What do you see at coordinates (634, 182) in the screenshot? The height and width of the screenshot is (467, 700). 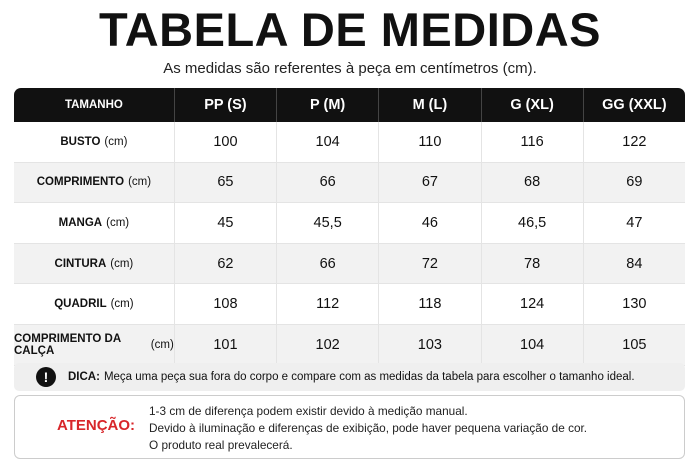 I see `value-cell: 69` at bounding box center [634, 182].